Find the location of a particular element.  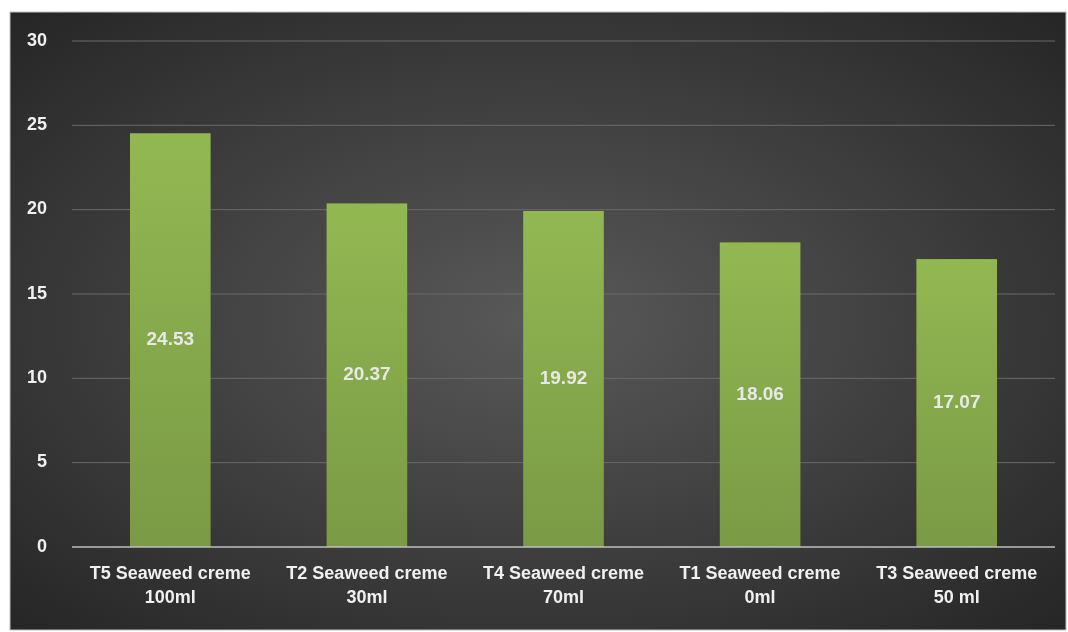

data-label: 24.53 is located at coordinates (170, 339).